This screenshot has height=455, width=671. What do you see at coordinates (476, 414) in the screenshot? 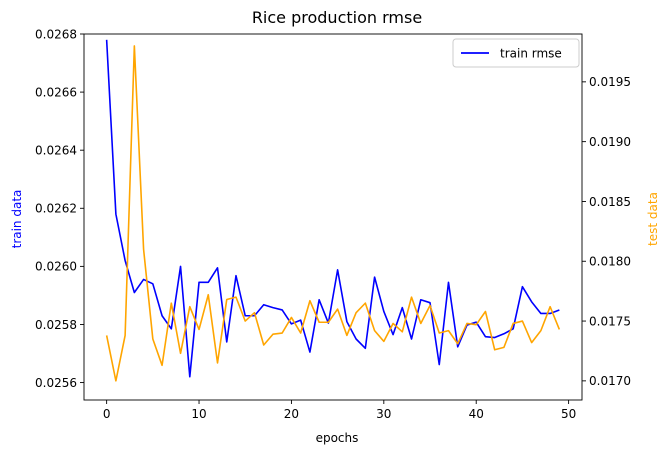
I see `x-tick-label: 40` at bounding box center [476, 414].